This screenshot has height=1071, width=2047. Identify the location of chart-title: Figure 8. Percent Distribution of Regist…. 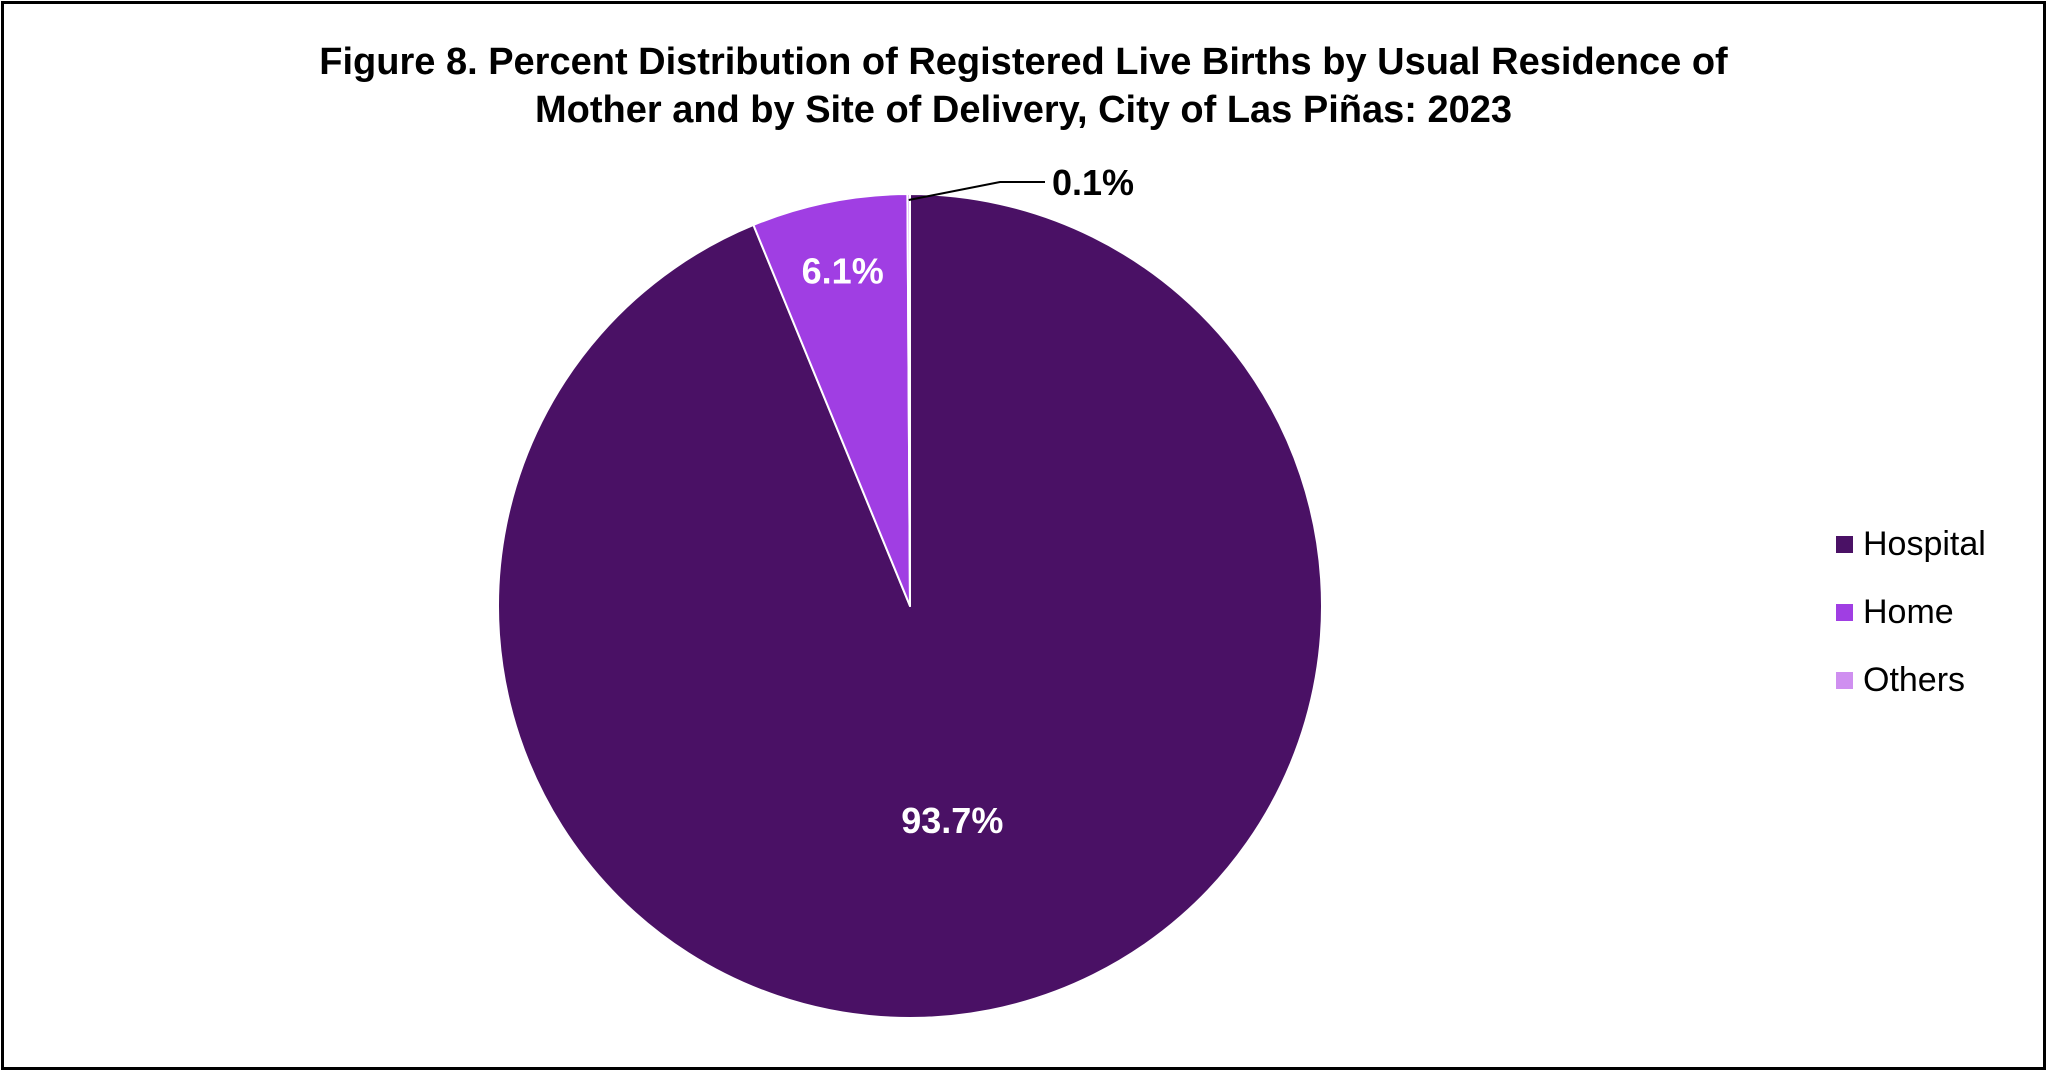
(1023, 86).